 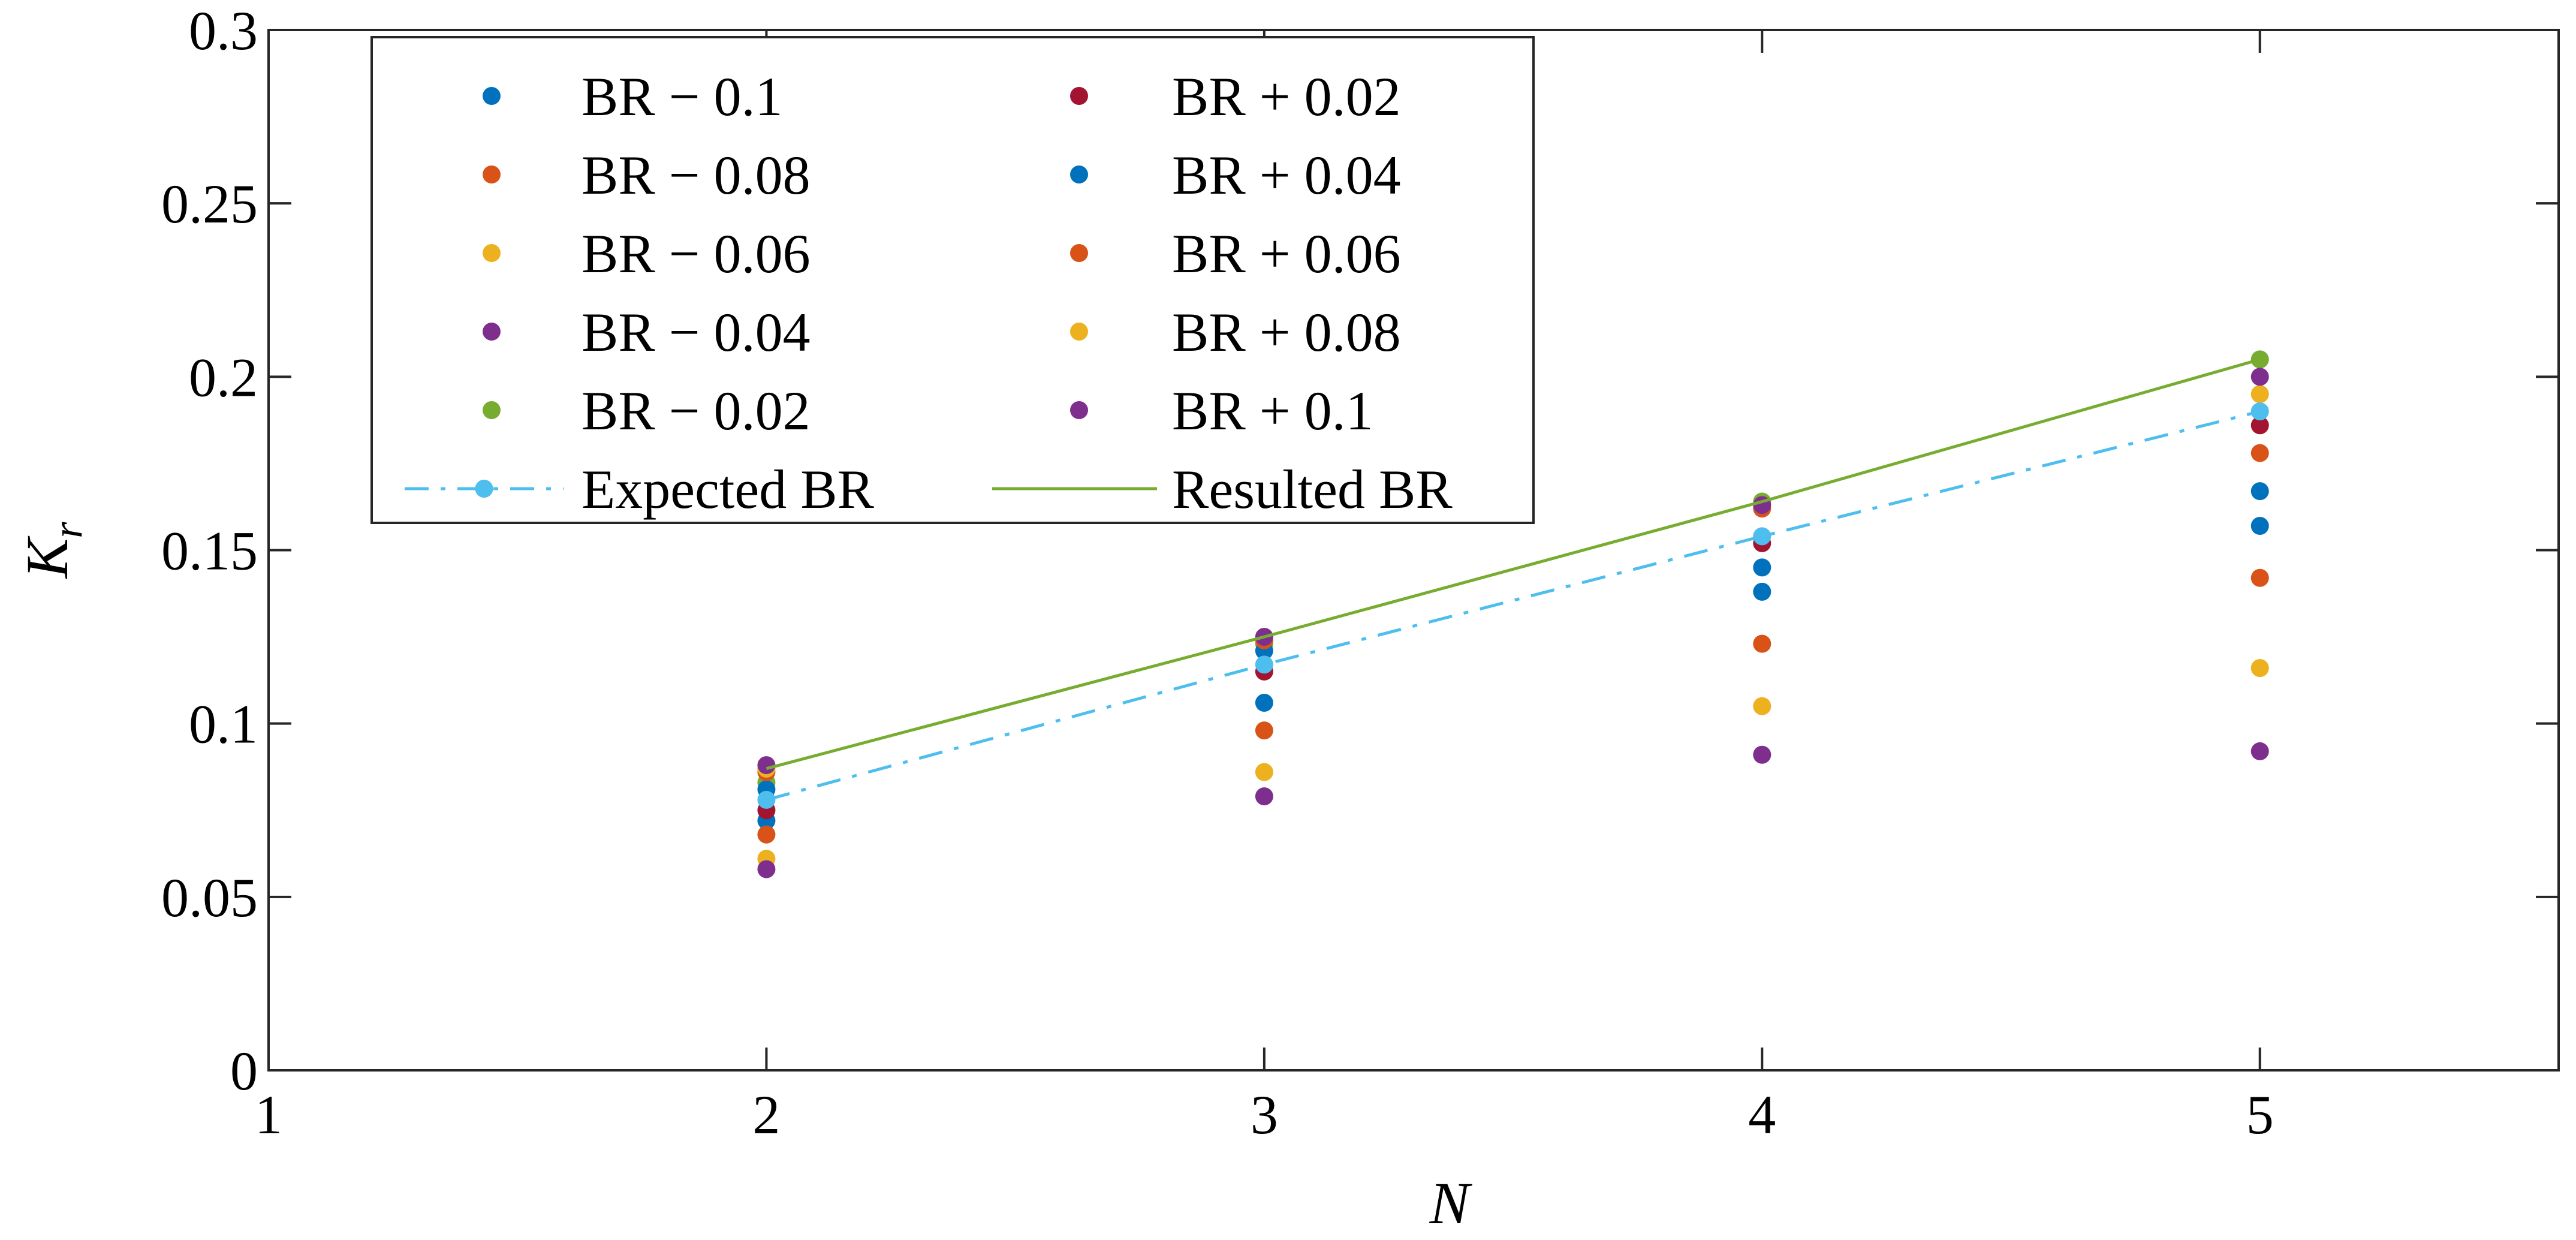 What do you see at coordinates (224, 724) in the screenshot?
I see `y-tick-label: 0.1` at bounding box center [224, 724].